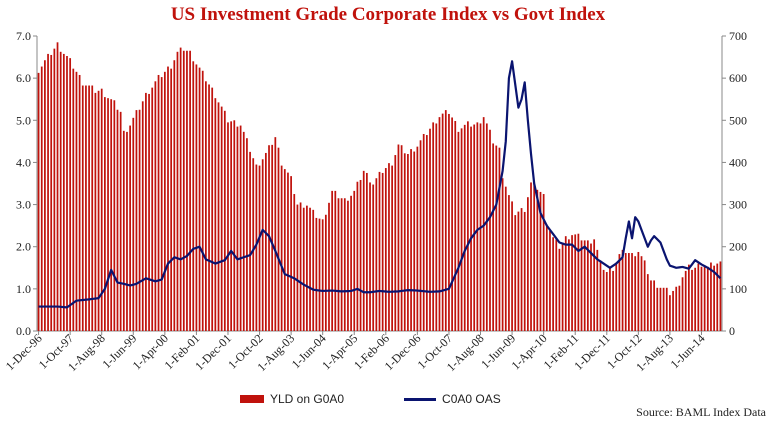  I want to click on legend-swatch-bars, so click(252, 399).